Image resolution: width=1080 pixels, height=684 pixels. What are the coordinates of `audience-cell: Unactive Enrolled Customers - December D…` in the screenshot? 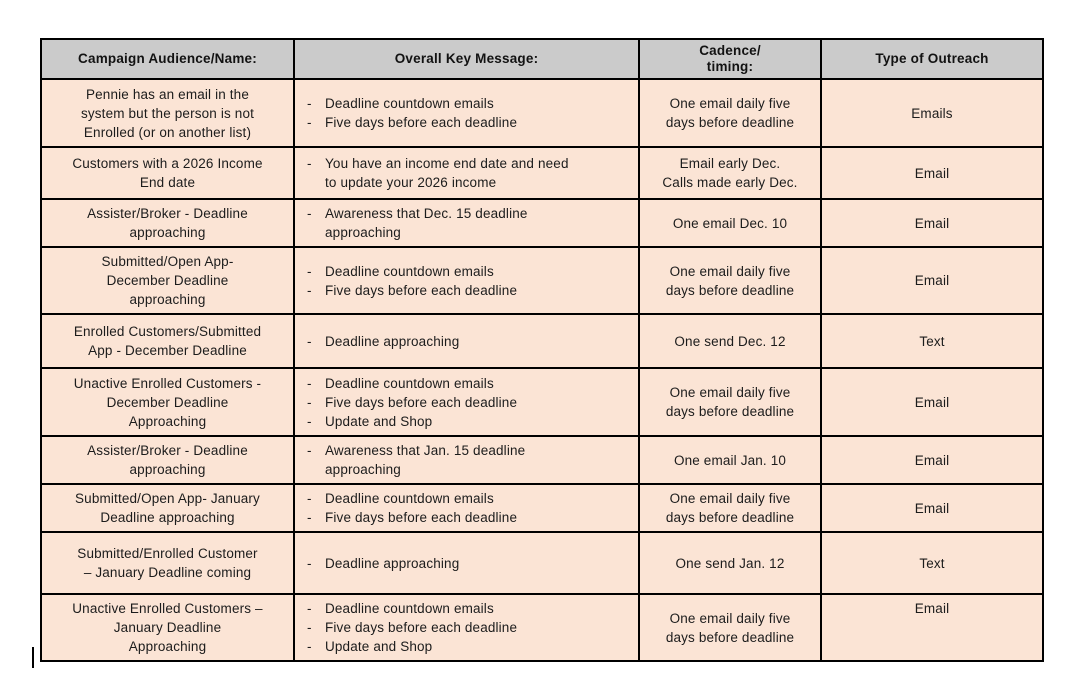 It's located at (167, 402).